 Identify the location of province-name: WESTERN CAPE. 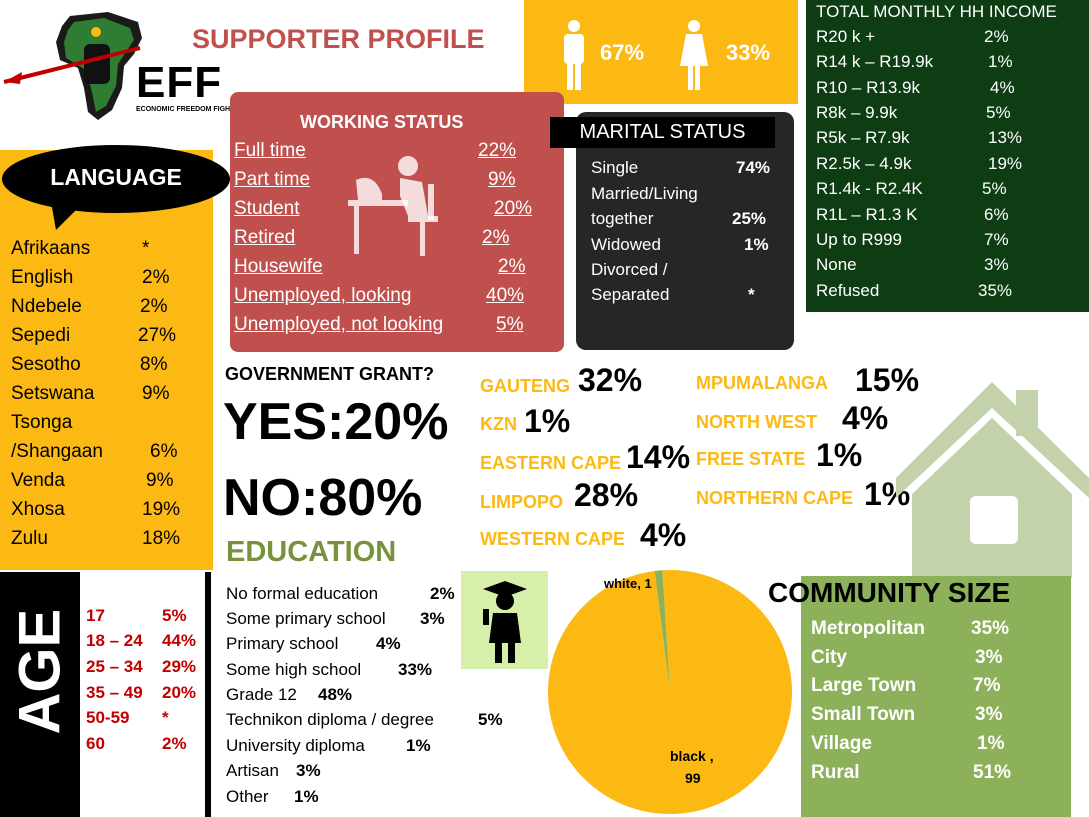
(553, 539).